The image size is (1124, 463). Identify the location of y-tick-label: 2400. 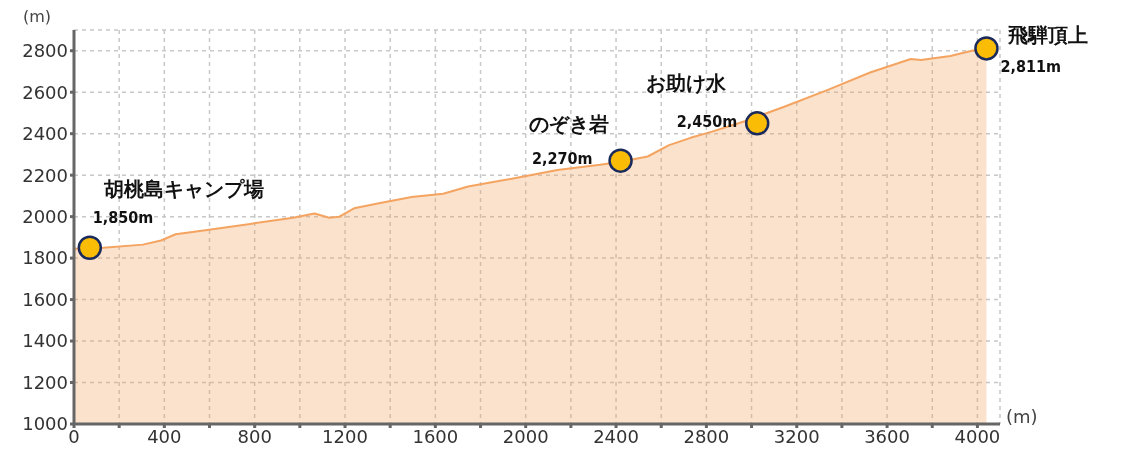
(45, 134).